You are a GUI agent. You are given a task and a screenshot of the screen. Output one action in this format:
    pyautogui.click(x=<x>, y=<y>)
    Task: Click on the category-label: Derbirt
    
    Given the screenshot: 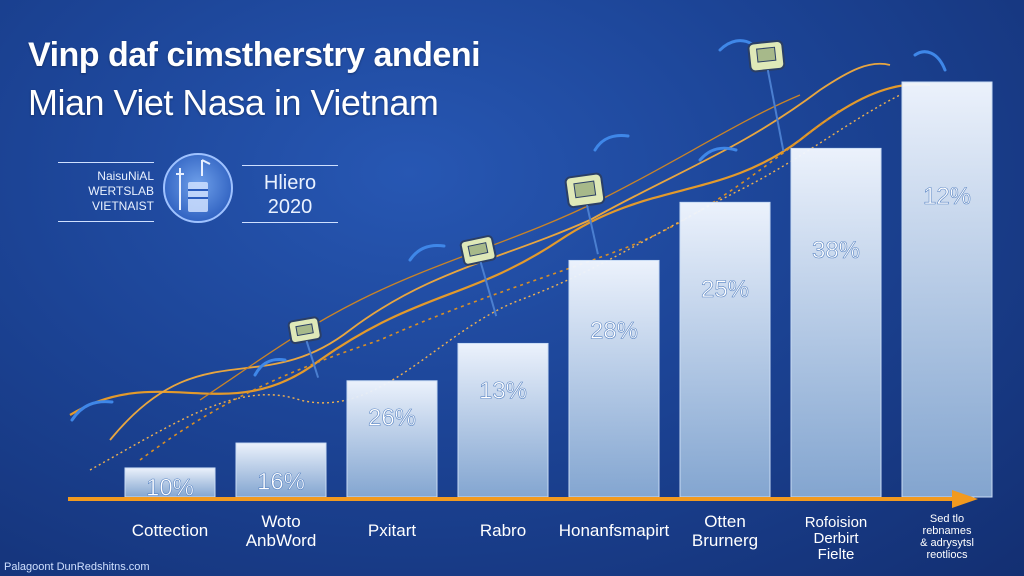 What is the action you would take?
    pyautogui.click(x=836, y=538)
    